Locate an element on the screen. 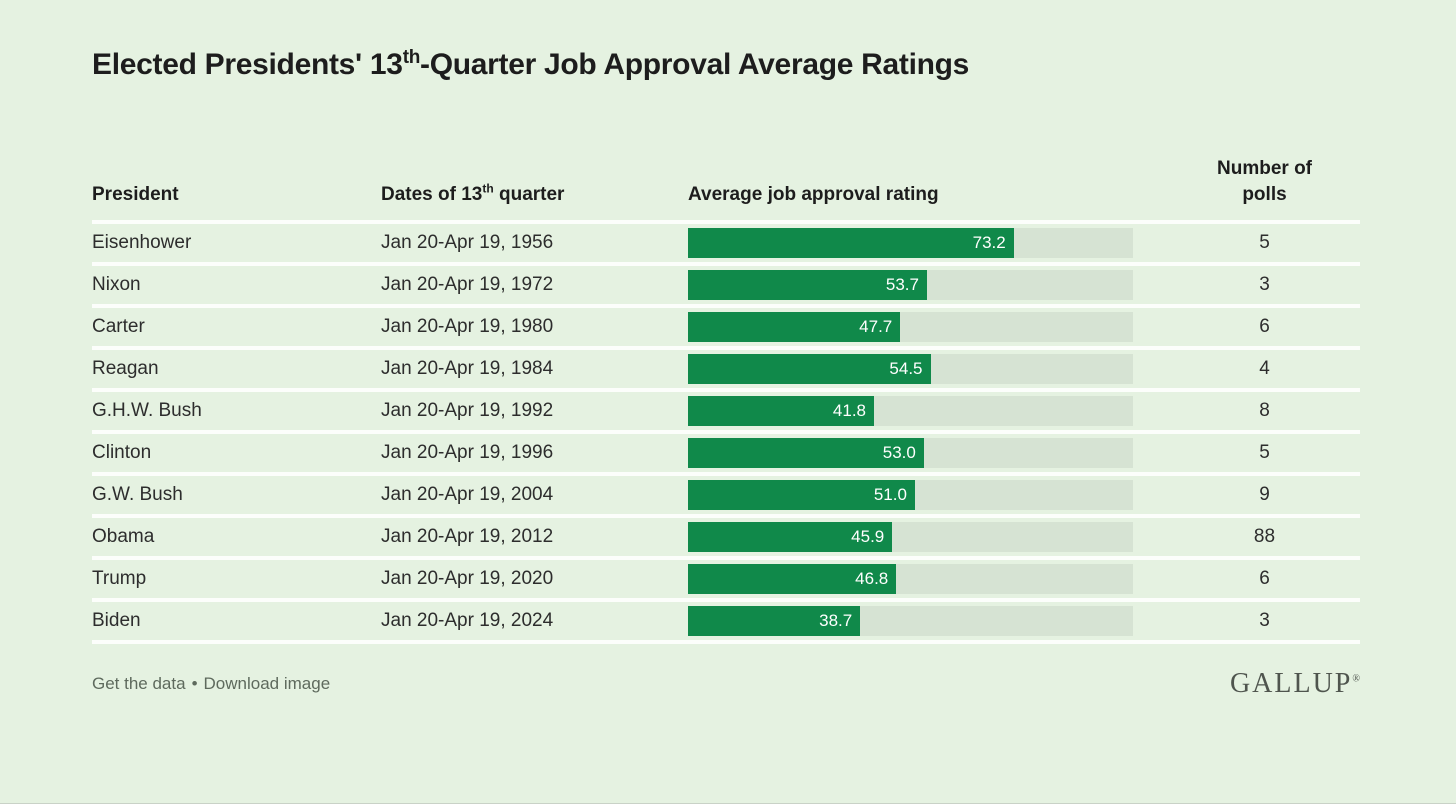 This screenshot has height=804, width=1456. approval-bar-track: 51.0 is located at coordinates (910, 495).